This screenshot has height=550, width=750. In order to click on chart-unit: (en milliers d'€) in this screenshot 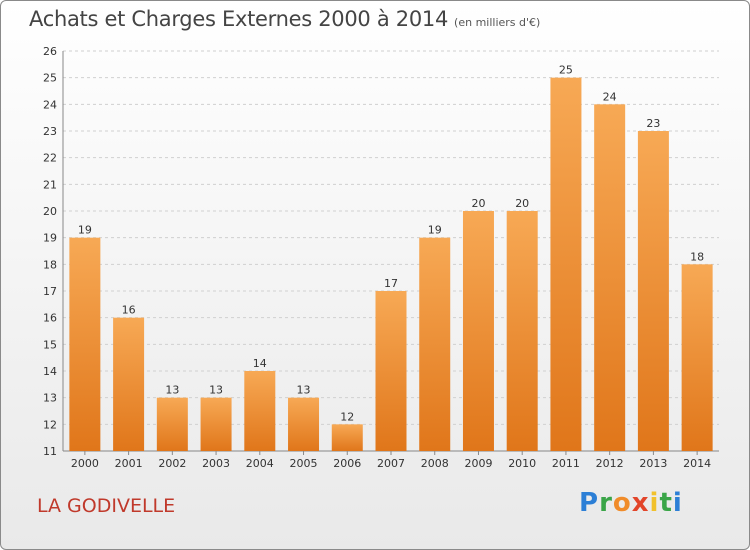, I will do `click(497, 22)`.